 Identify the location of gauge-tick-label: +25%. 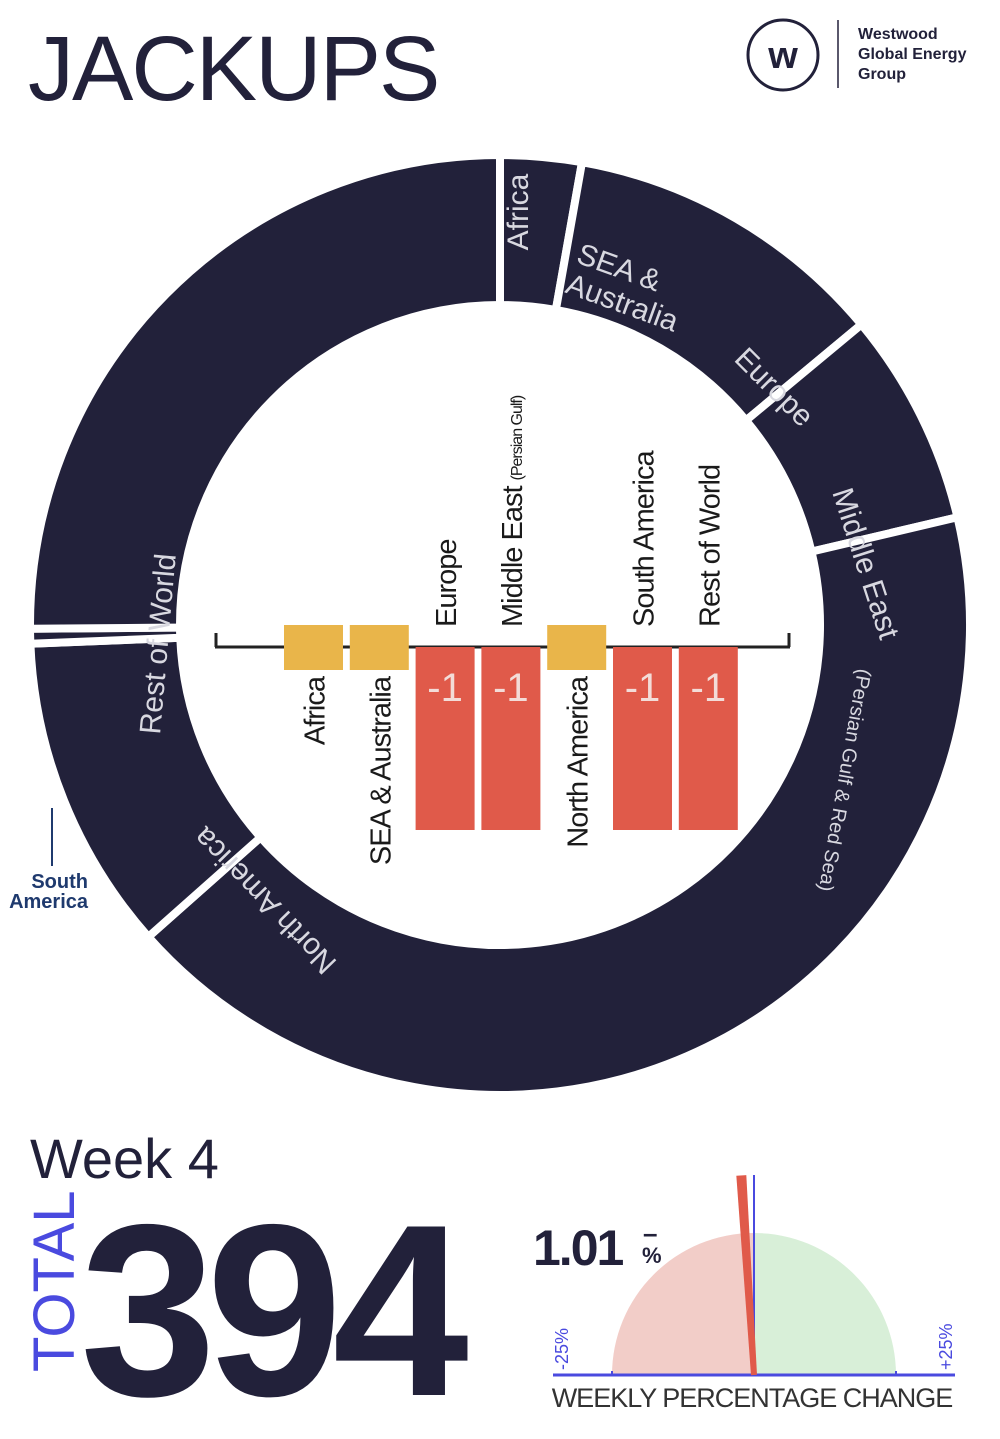
(946, 1346).